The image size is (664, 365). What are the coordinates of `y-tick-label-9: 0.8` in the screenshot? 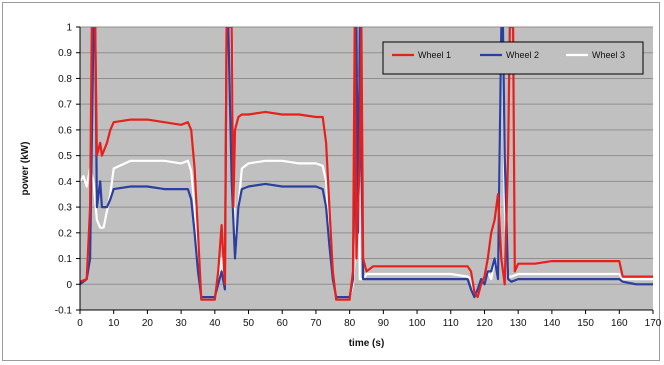 It's located at (65, 79).